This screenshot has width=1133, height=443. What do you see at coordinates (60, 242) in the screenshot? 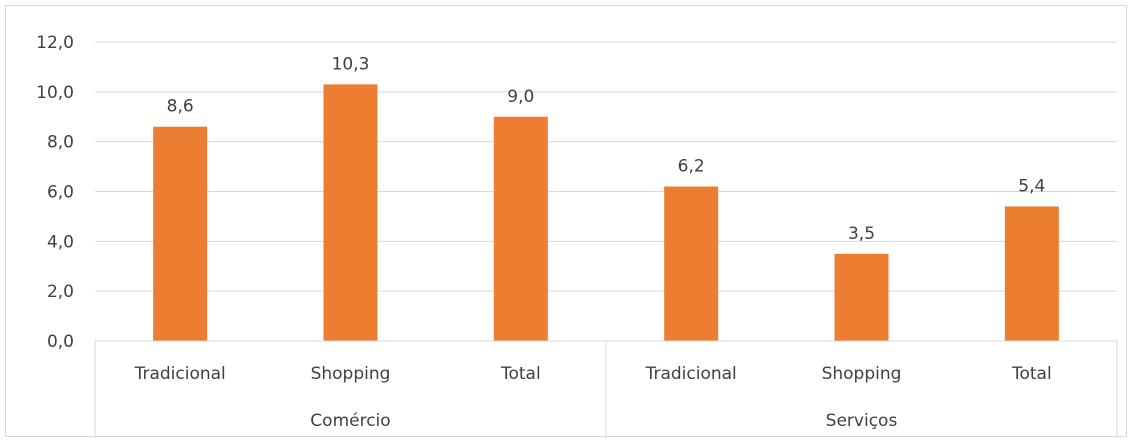
I see `y-tick-label: 4,0` at bounding box center [60, 242].